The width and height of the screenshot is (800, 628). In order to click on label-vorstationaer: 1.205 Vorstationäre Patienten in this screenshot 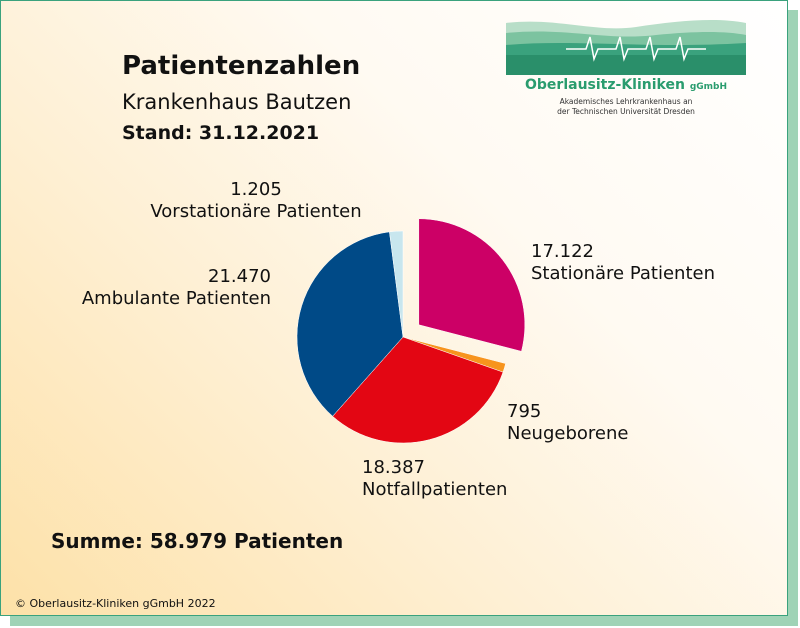, I will do `click(256, 201)`.